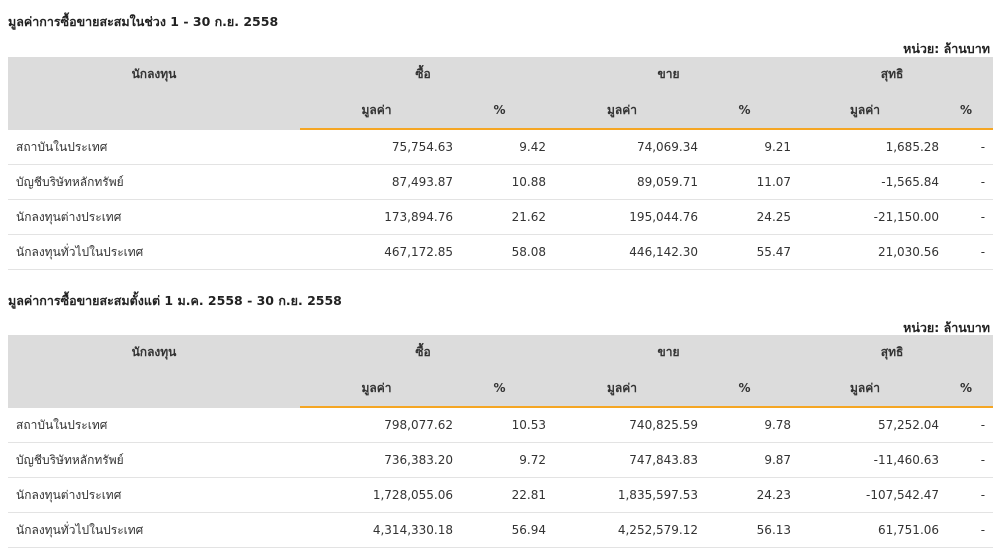 Image resolution: width=1001 pixels, height=557 pixels. I want to click on buy-value: 467,172.85, so click(376, 252).